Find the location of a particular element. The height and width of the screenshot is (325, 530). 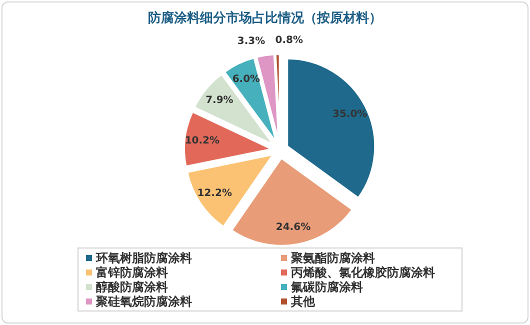

legend-label: 其他 is located at coordinates (303, 301).